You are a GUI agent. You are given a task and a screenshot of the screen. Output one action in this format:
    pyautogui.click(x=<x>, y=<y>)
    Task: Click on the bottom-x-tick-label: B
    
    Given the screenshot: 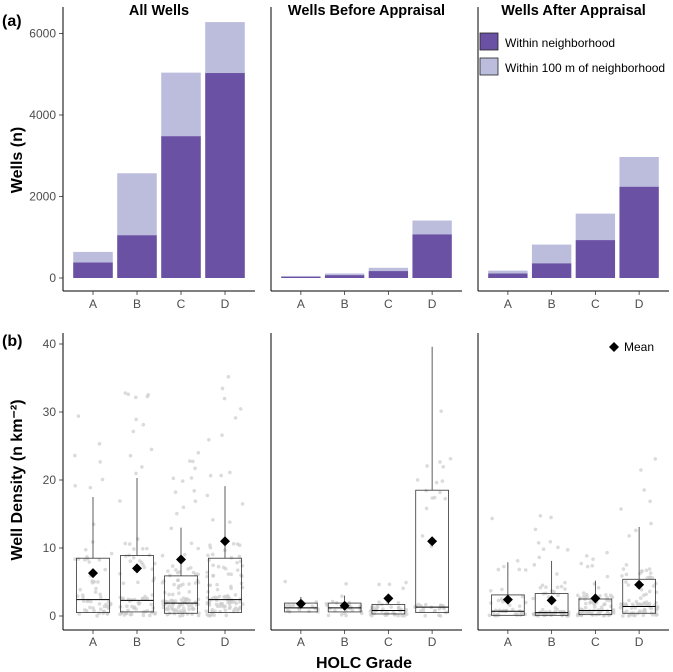 What is the action you would take?
    pyautogui.click(x=345, y=642)
    